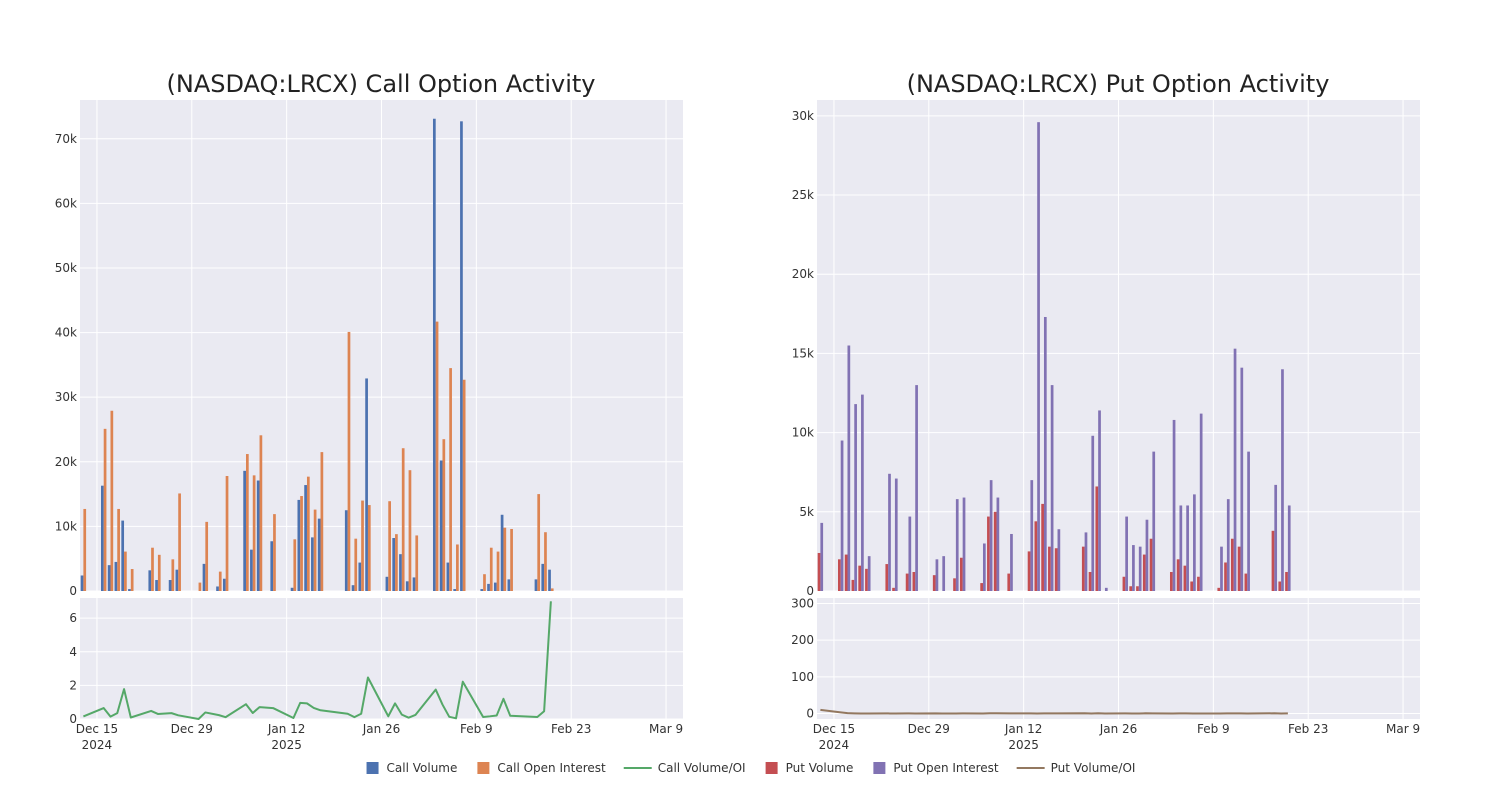 This screenshot has height=800, width=1500. I want to click on legend-item: Call Volume, so click(412, 768).